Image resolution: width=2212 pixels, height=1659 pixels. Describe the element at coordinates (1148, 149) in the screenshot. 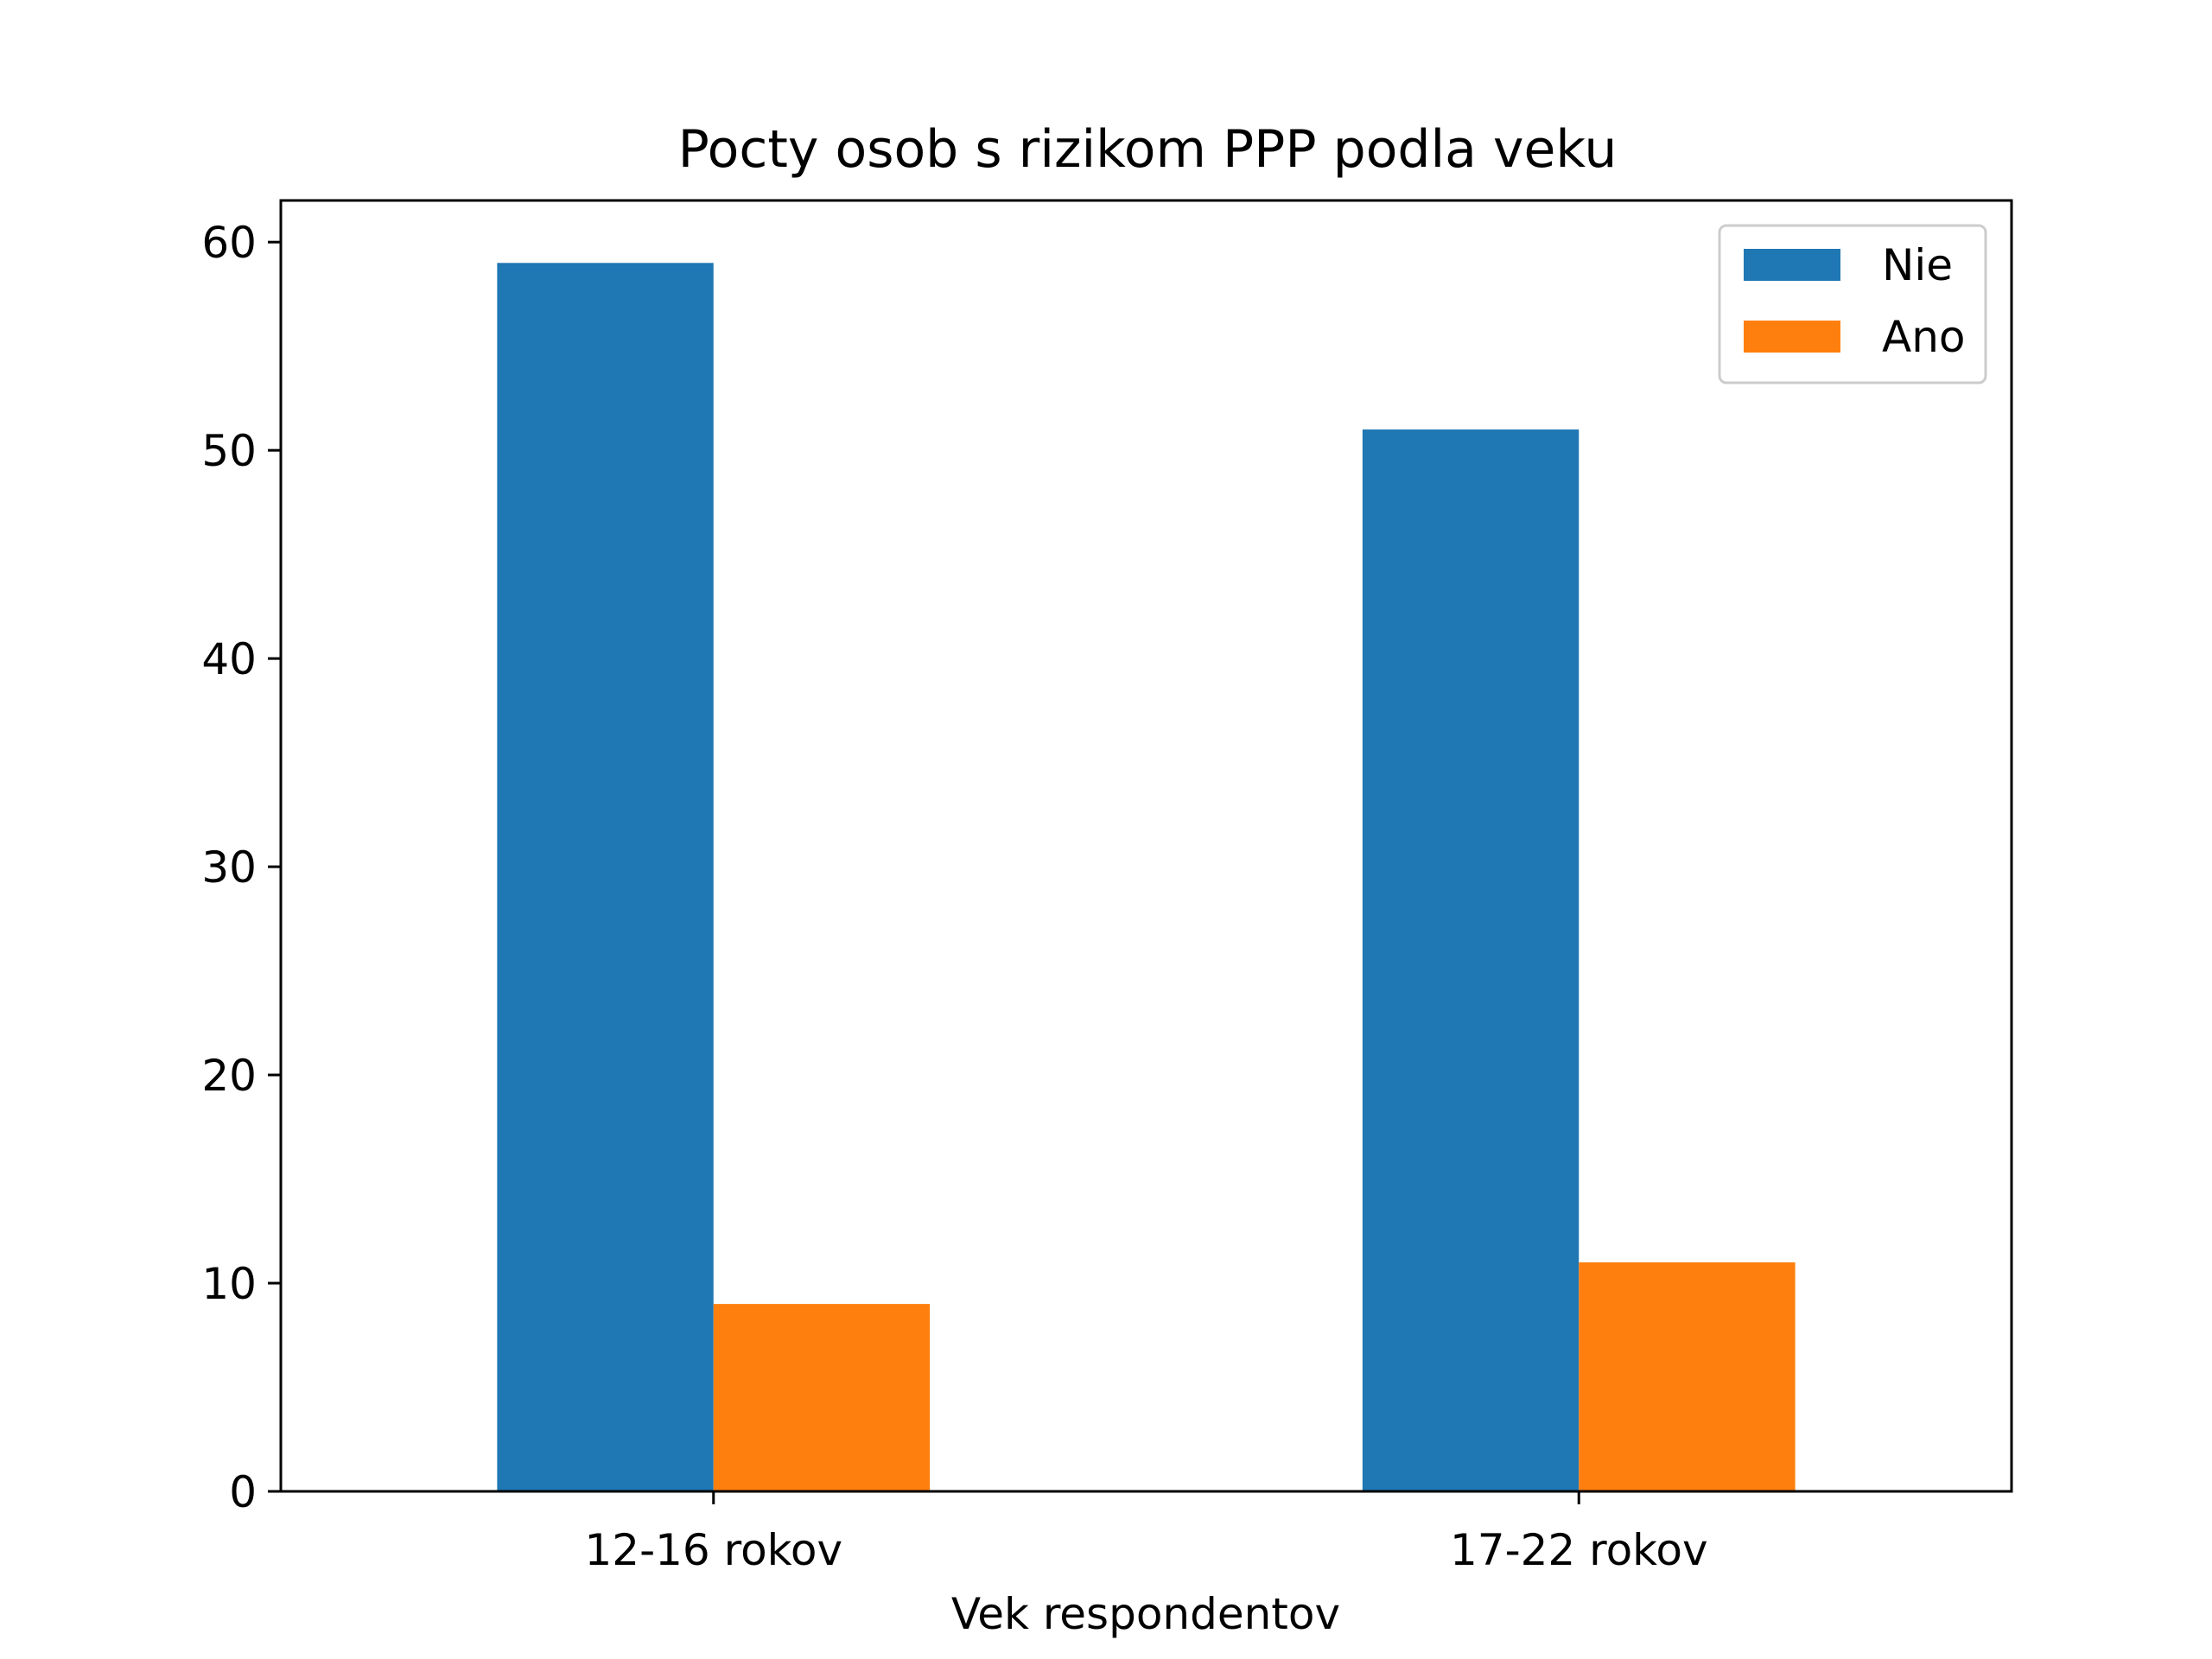

I see `chart-title: Pocty osob s rizikom PPP podla veku` at that location.